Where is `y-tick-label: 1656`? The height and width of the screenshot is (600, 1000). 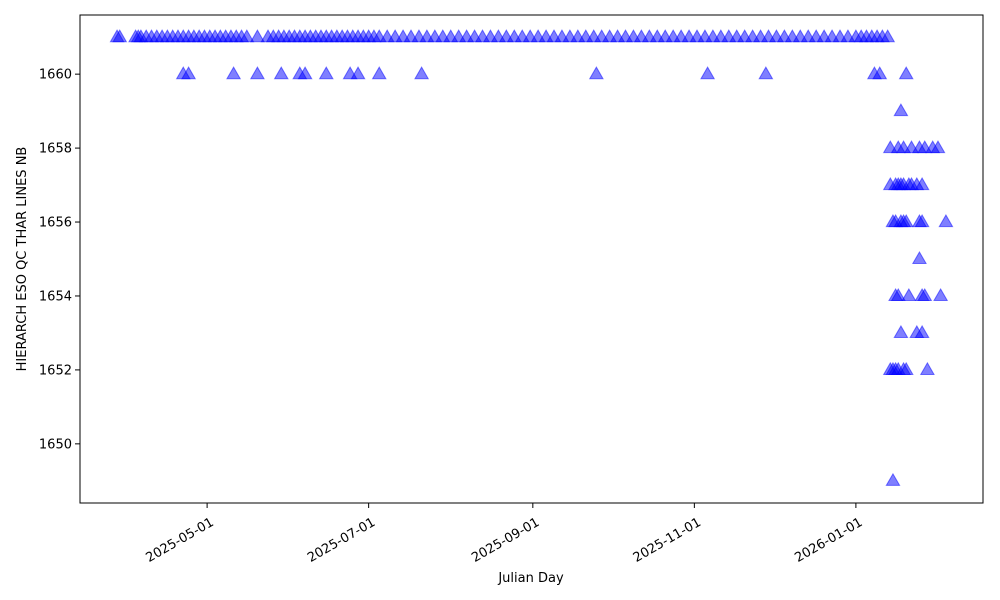
y-tick-label: 1656 is located at coordinates (55, 223).